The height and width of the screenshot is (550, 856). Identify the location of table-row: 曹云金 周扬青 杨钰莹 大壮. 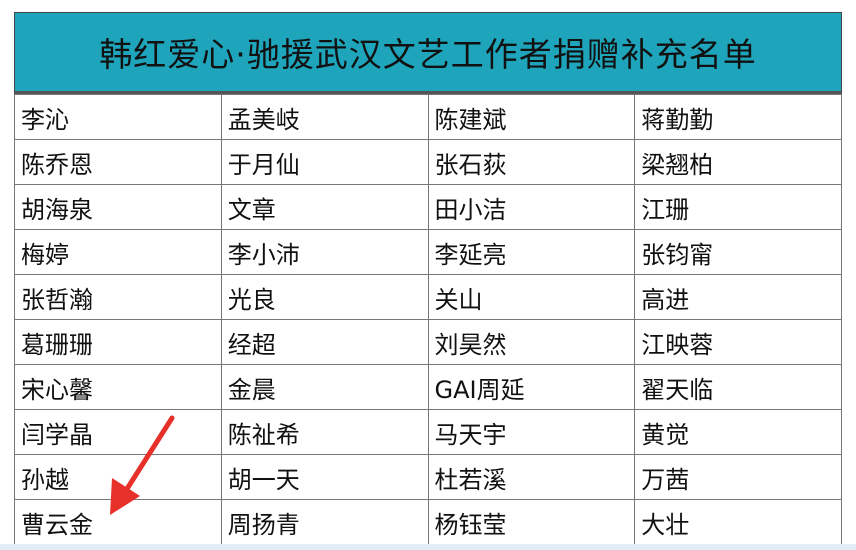
(428, 522).